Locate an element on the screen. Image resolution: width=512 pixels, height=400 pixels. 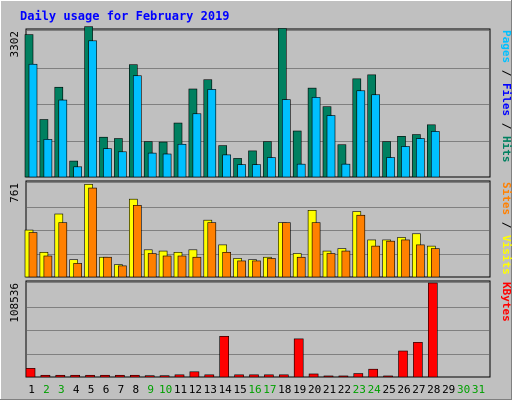
right-label-part-0: KBytes is located at coordinates (506, 302).